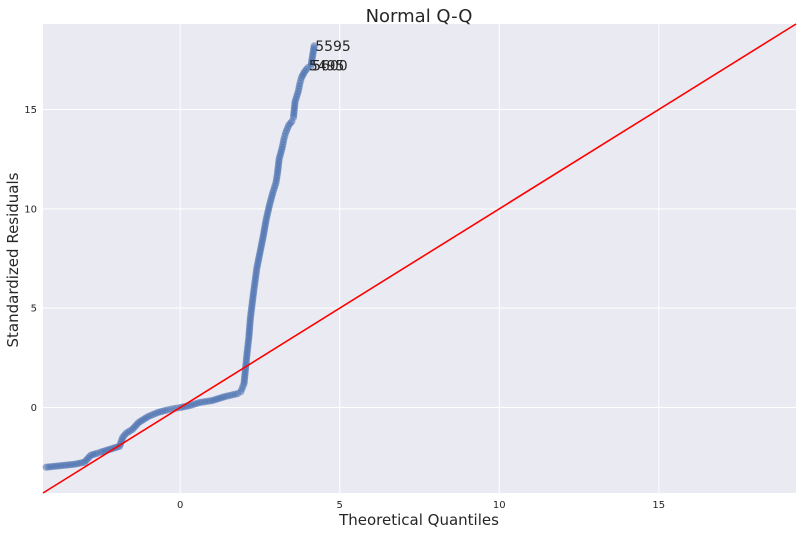  What do you see at coordinates (30, 259) in the screenshot?
I see `y-tick-labels: 0 5 10 15` at bounding box center [30, 259].